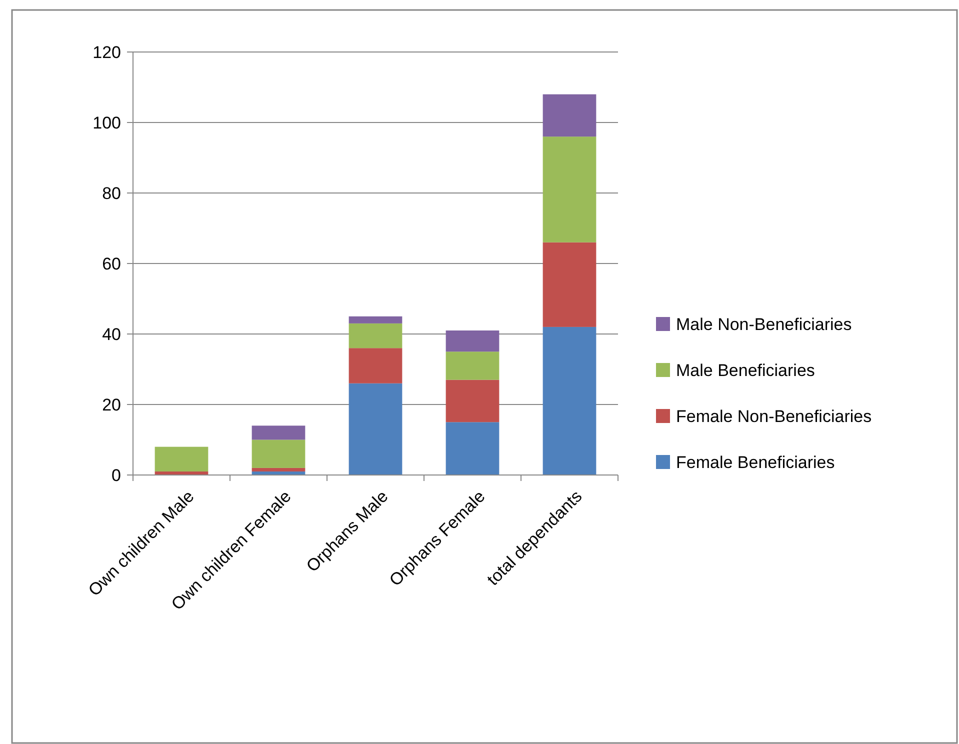 Image resolution: width=959 pixels, height=744 pixels. What do you see at coordinates (764, 324) in the screenshot?
I see `legend-label: Male Non-Beneficiaries` at bounding box center [764, 324].